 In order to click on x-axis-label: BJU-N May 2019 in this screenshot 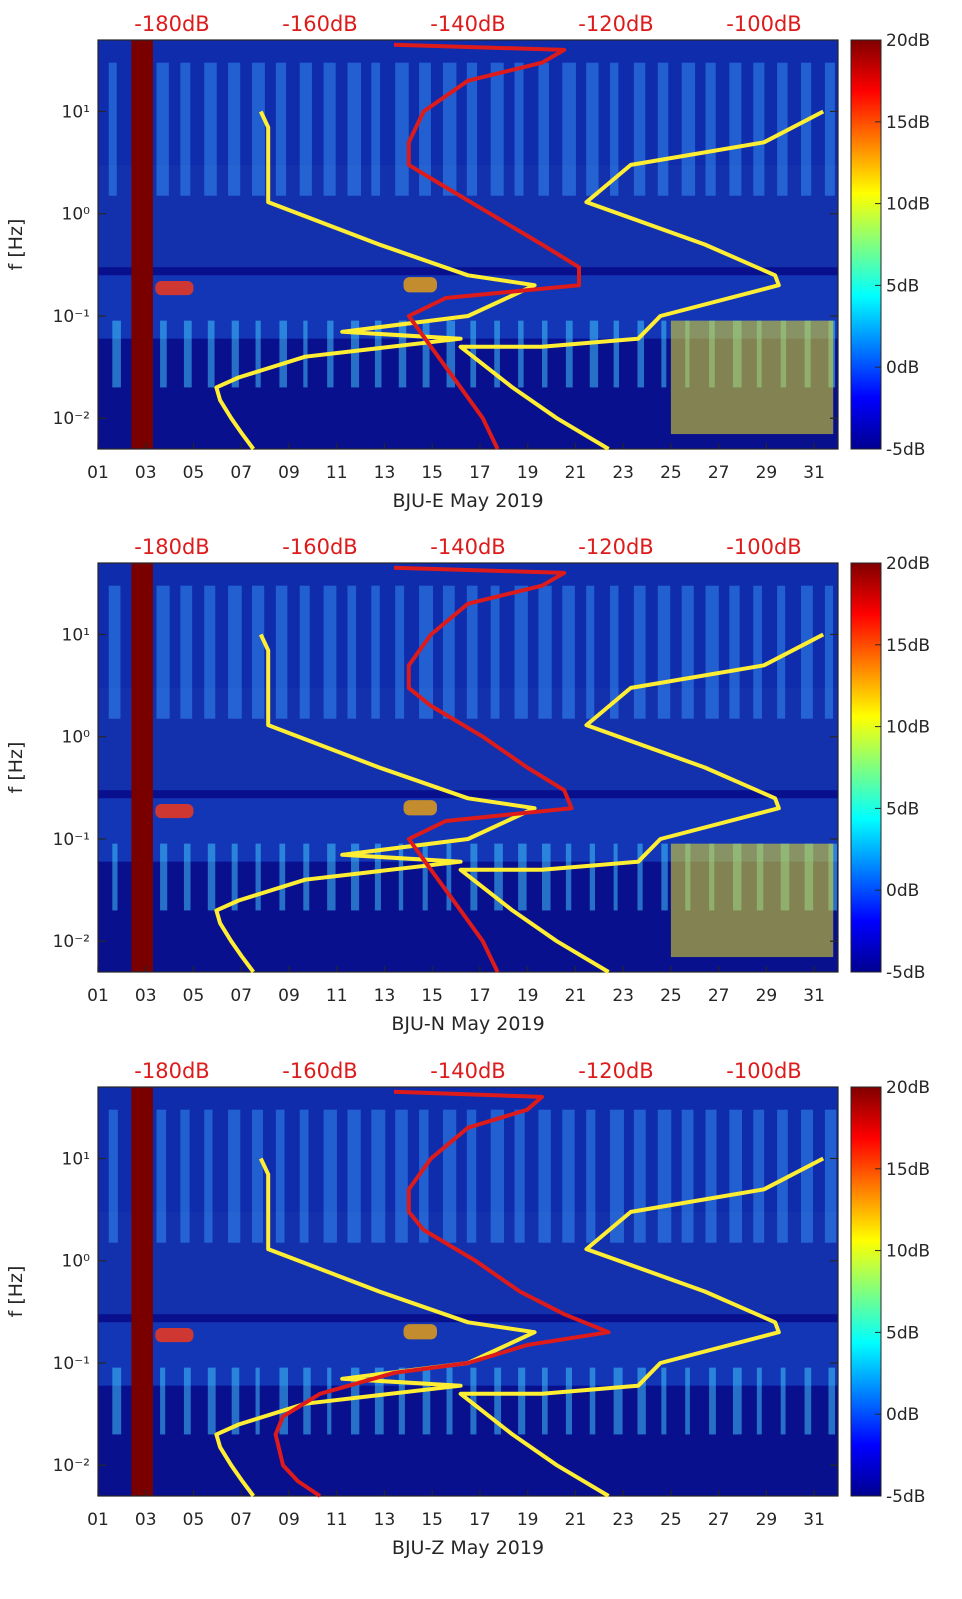, I will do `click(467, 1024)`.